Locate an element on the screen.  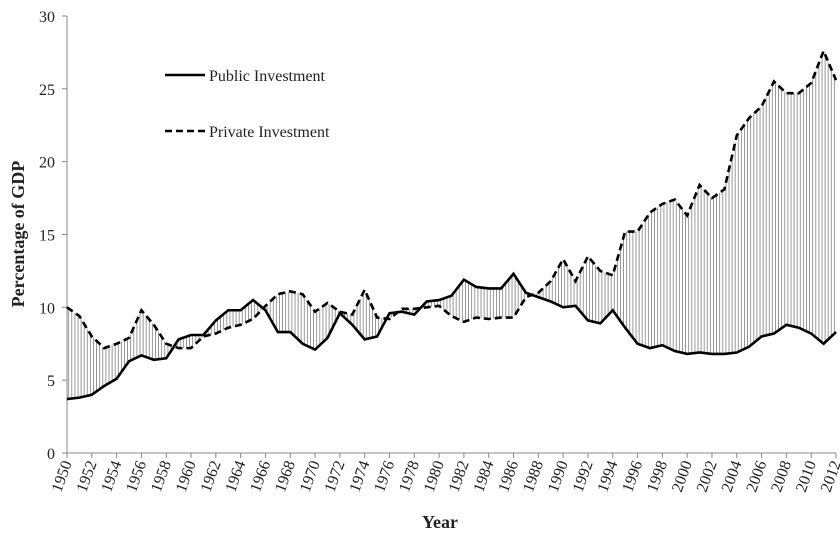
x-tick-label: 1960 is located at coordinates (186, 477).